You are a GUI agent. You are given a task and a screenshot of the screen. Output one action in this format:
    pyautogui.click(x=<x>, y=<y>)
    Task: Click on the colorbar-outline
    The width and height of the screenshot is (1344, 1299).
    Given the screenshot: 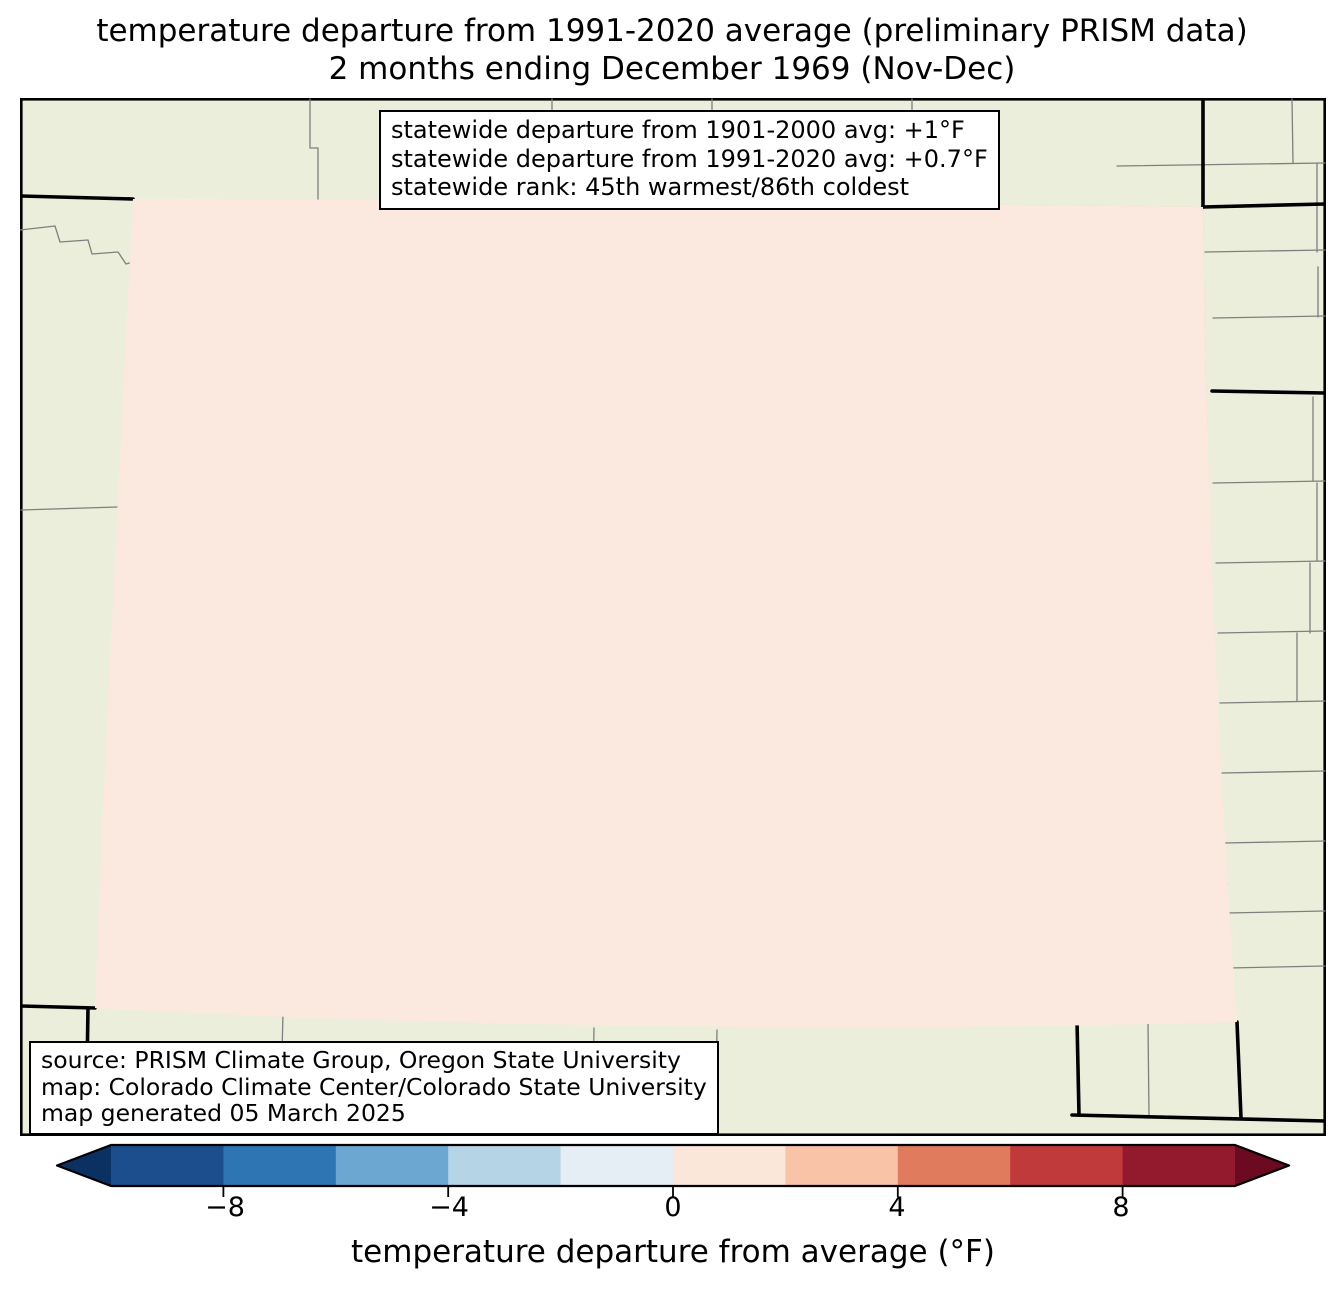 What is the action you would take?
    pyautogui.click(x=673, y=1165)
    